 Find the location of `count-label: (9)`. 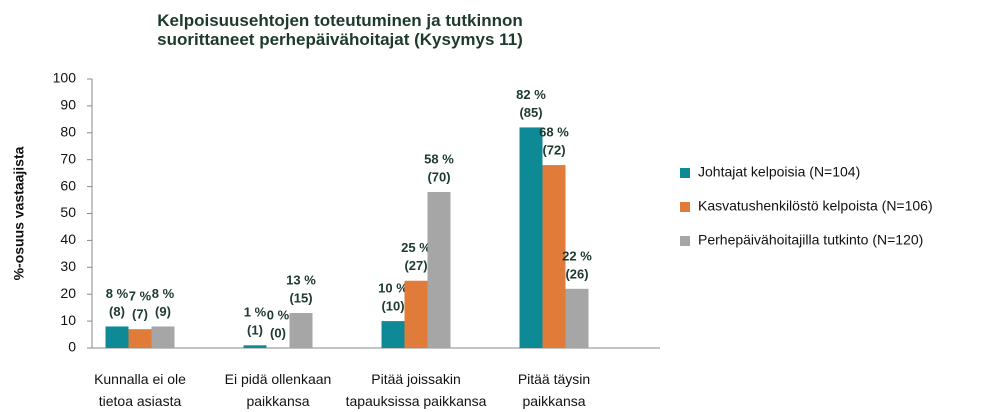

count-label: (9) is located at coordinates (163, 311).